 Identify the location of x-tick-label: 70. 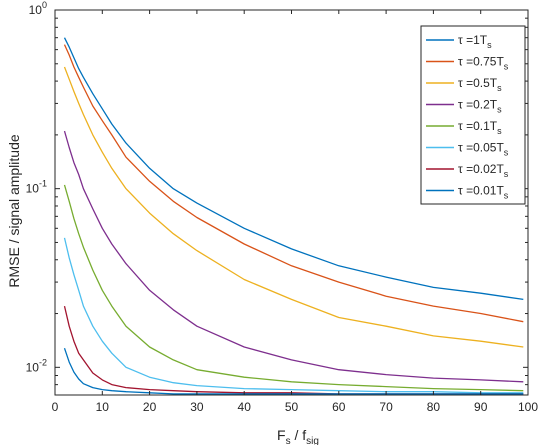
(386, 407).